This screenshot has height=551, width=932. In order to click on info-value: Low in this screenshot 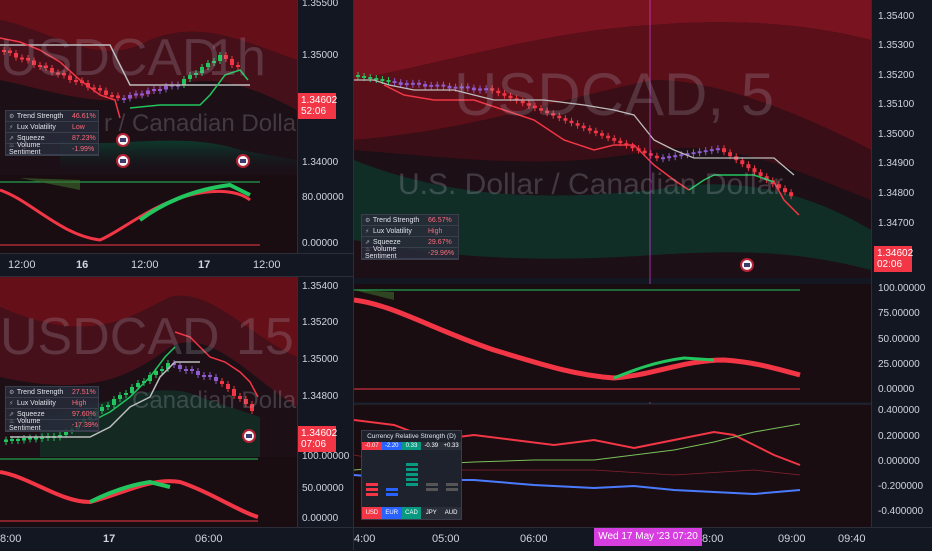, I will do `click(78, 127)`.